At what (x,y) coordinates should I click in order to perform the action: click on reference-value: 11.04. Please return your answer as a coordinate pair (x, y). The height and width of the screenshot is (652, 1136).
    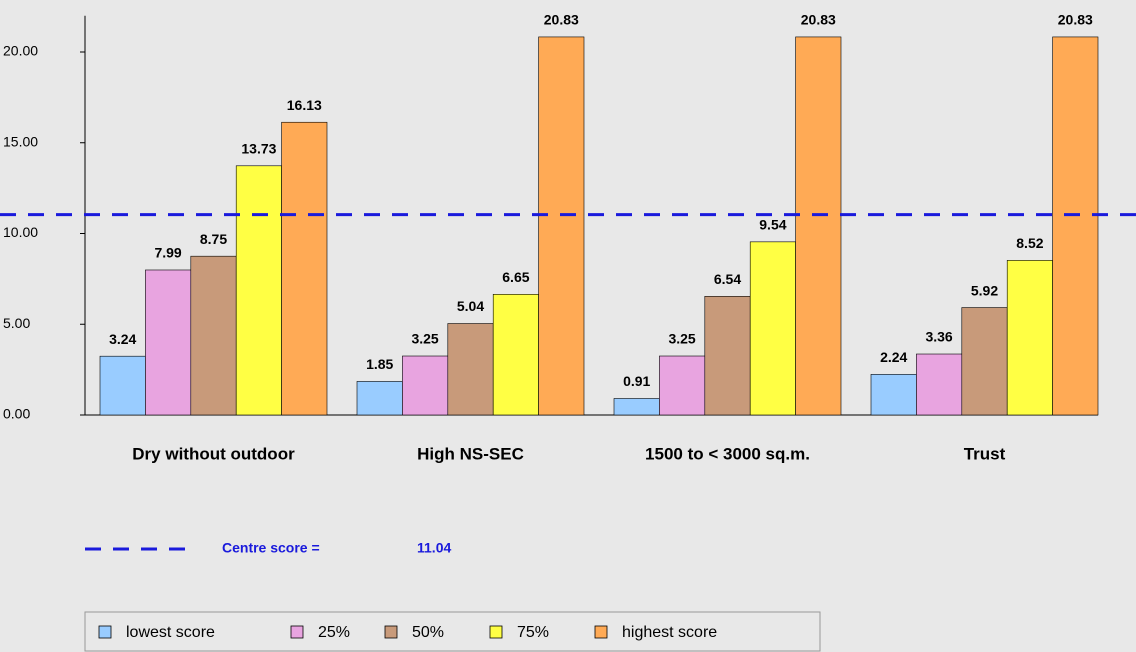
    Looking at the image, I should click on (434, 548).